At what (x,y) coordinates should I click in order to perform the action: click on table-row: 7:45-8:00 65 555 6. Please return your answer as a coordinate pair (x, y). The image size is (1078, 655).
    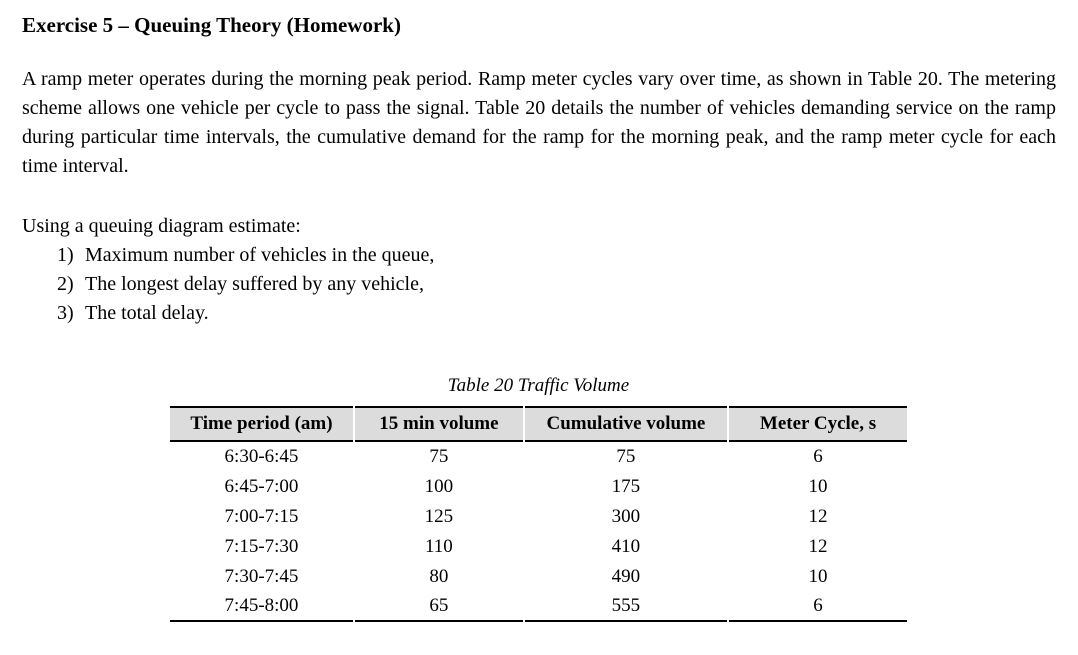
    Looking at the image, I should click on (538, 607).